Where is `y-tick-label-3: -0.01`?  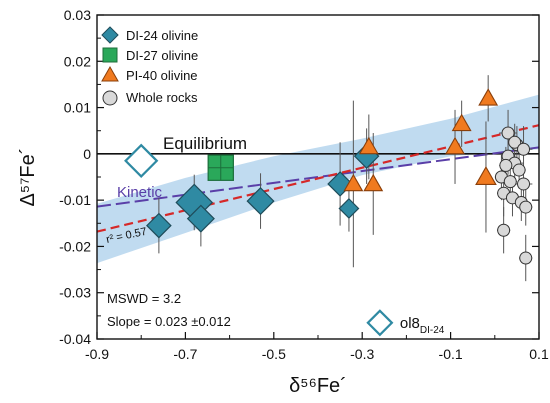
y-tick-label-3: -0.01 is located at coordinates (75, 200).